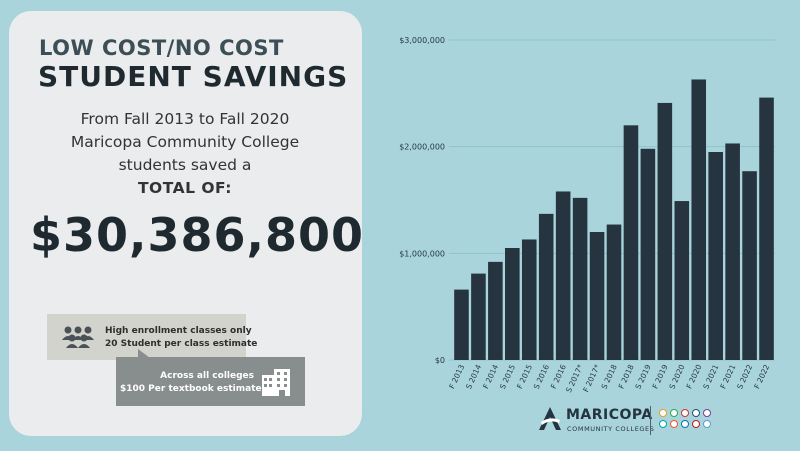  What do you see at coordinates (550, 421) in the screenshot?
I see `maricopa-logo-icon` at bounding box center [550, 421].